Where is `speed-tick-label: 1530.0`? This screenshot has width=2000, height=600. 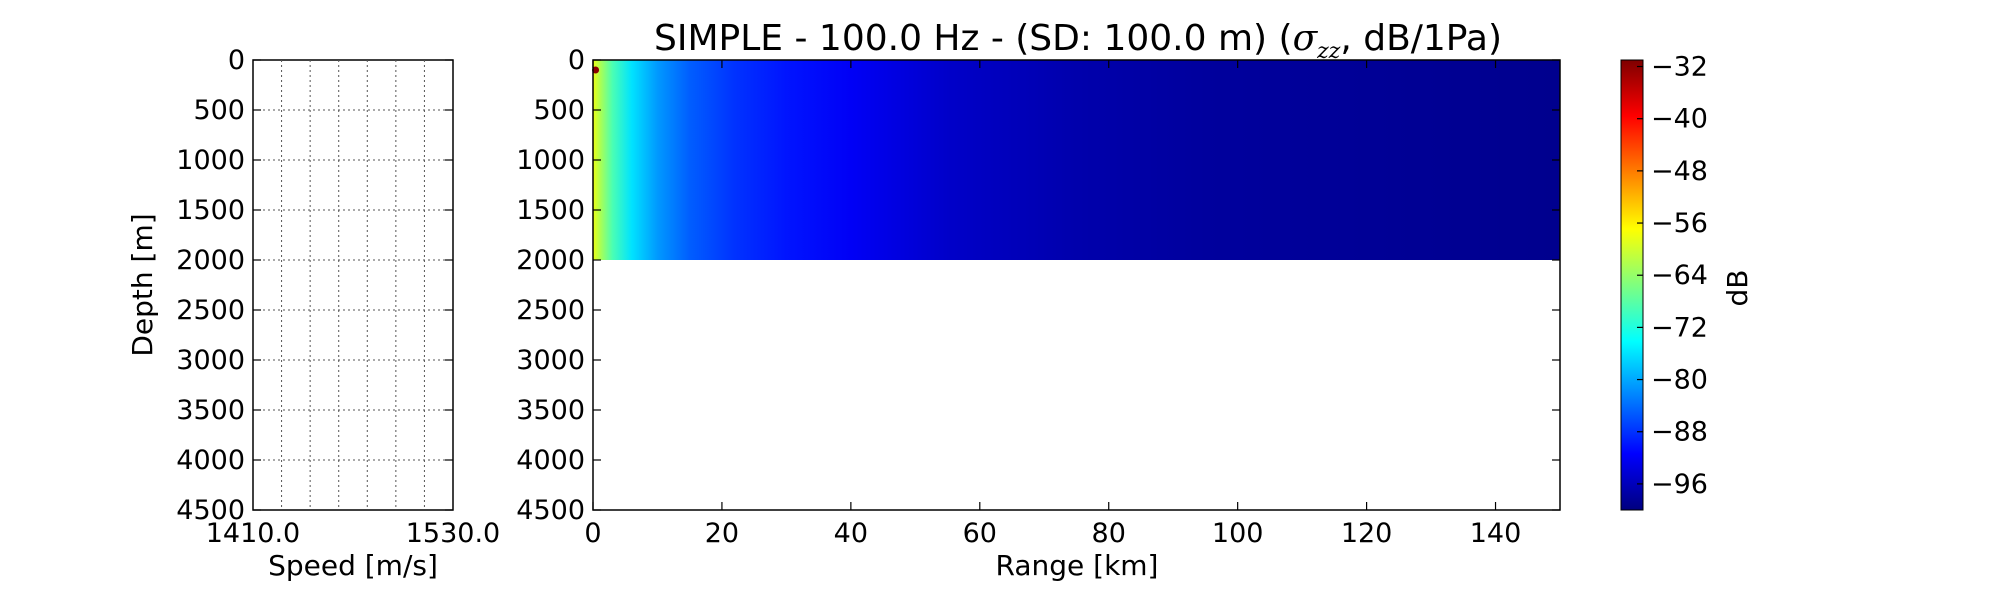 speed-tick-label: 1530.0 is located at coordinates (453, 533).